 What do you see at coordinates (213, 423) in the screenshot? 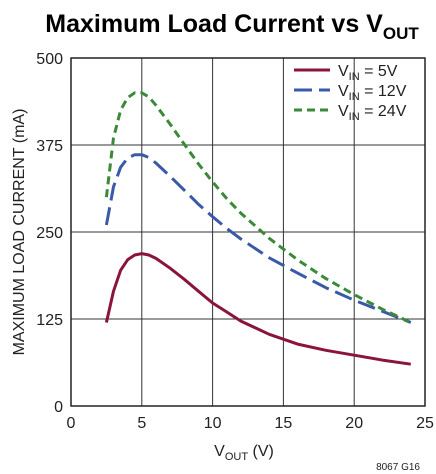
I see `x-tick-label-2: 10` at bounding box center [213, 423].